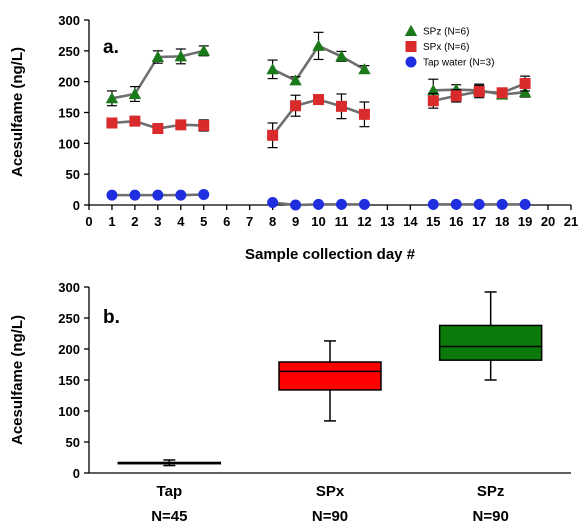 Image resolution: width=583 pixels, height=531 pixels. What do you see at coordinates (249, 221) in the screenshot?
I see `panel-a-x-tick-label: 7` at bounding box center [249, 221].